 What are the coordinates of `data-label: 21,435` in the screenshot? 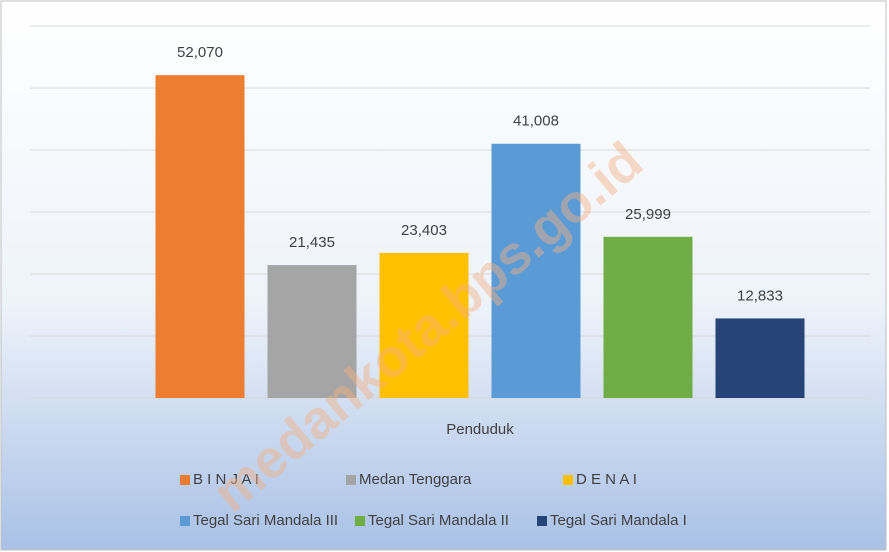 It's located at (312, 242).